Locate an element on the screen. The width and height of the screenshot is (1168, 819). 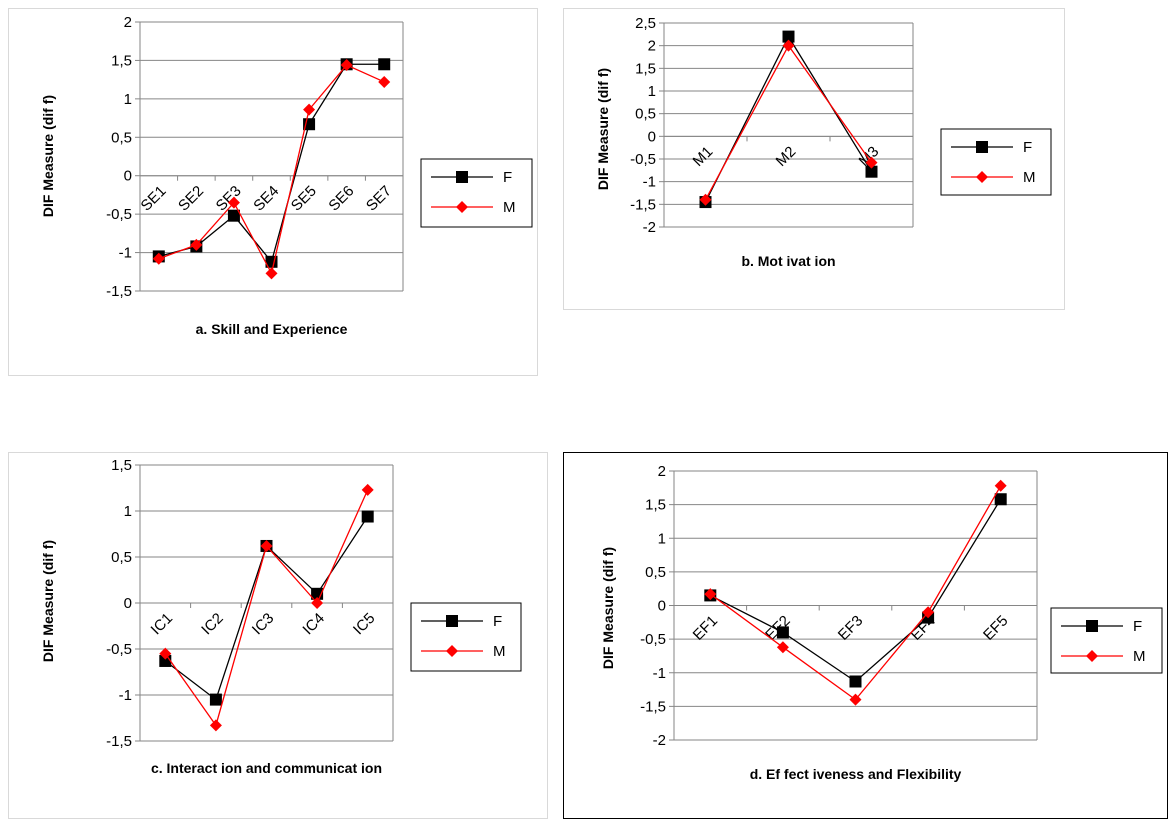
x-tick-label: IC5 is located at coordinates (364, 624).